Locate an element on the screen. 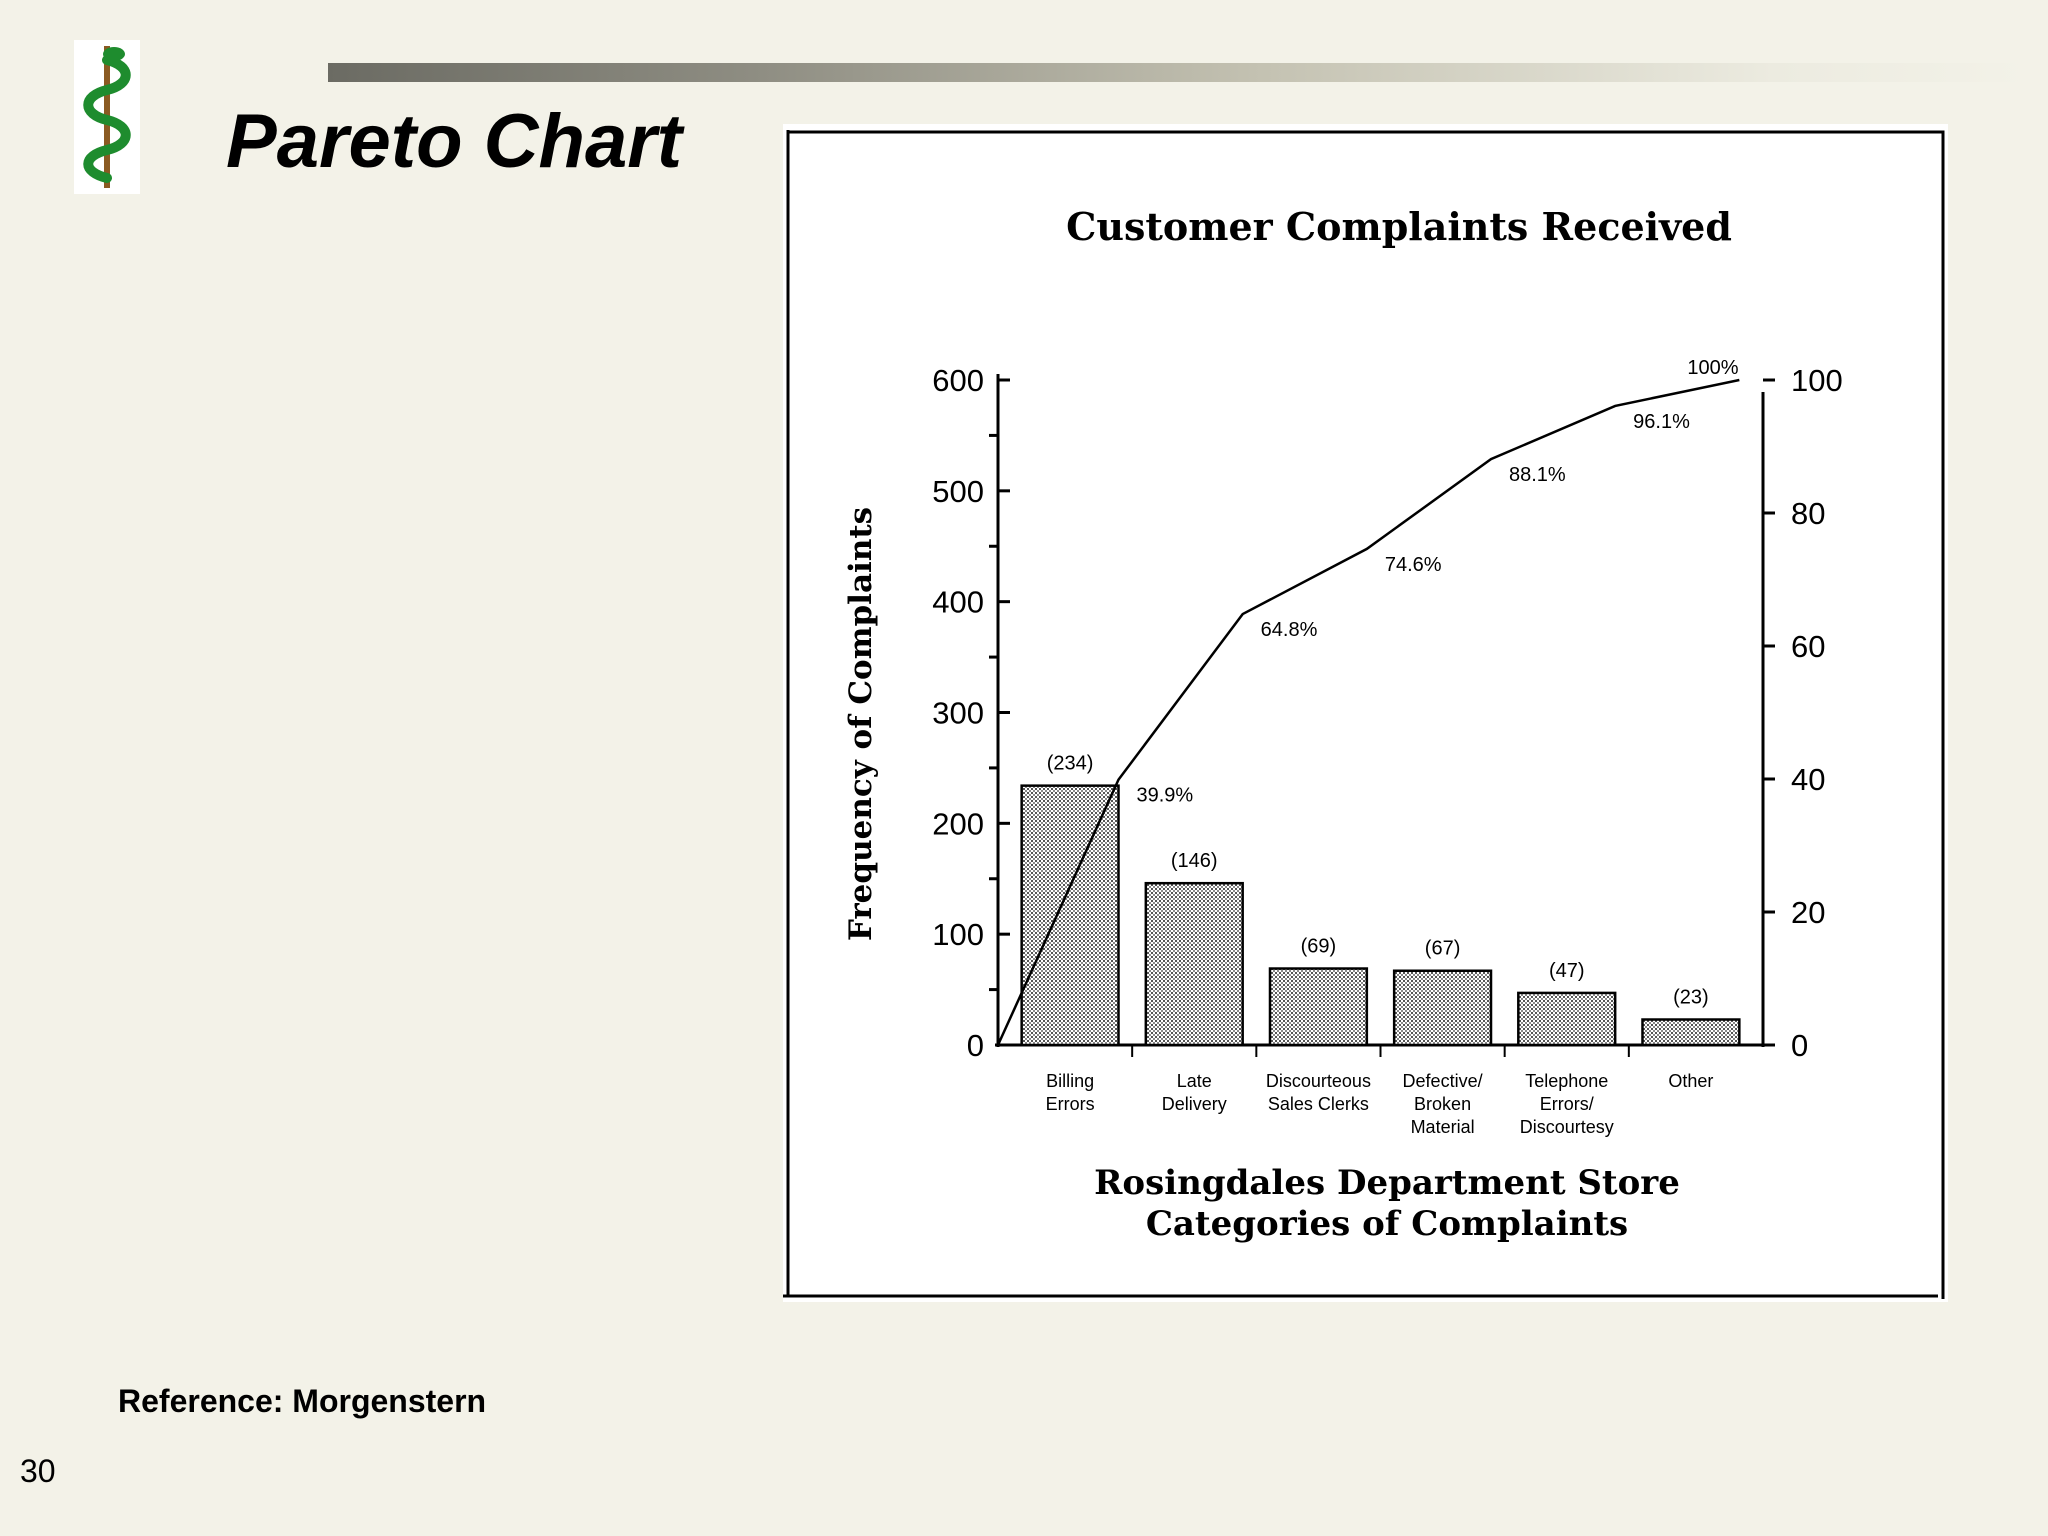 The width and height of the screenshot is (2048, 1536). bar-value-label: (47) is located at coordinates (1567, 971).